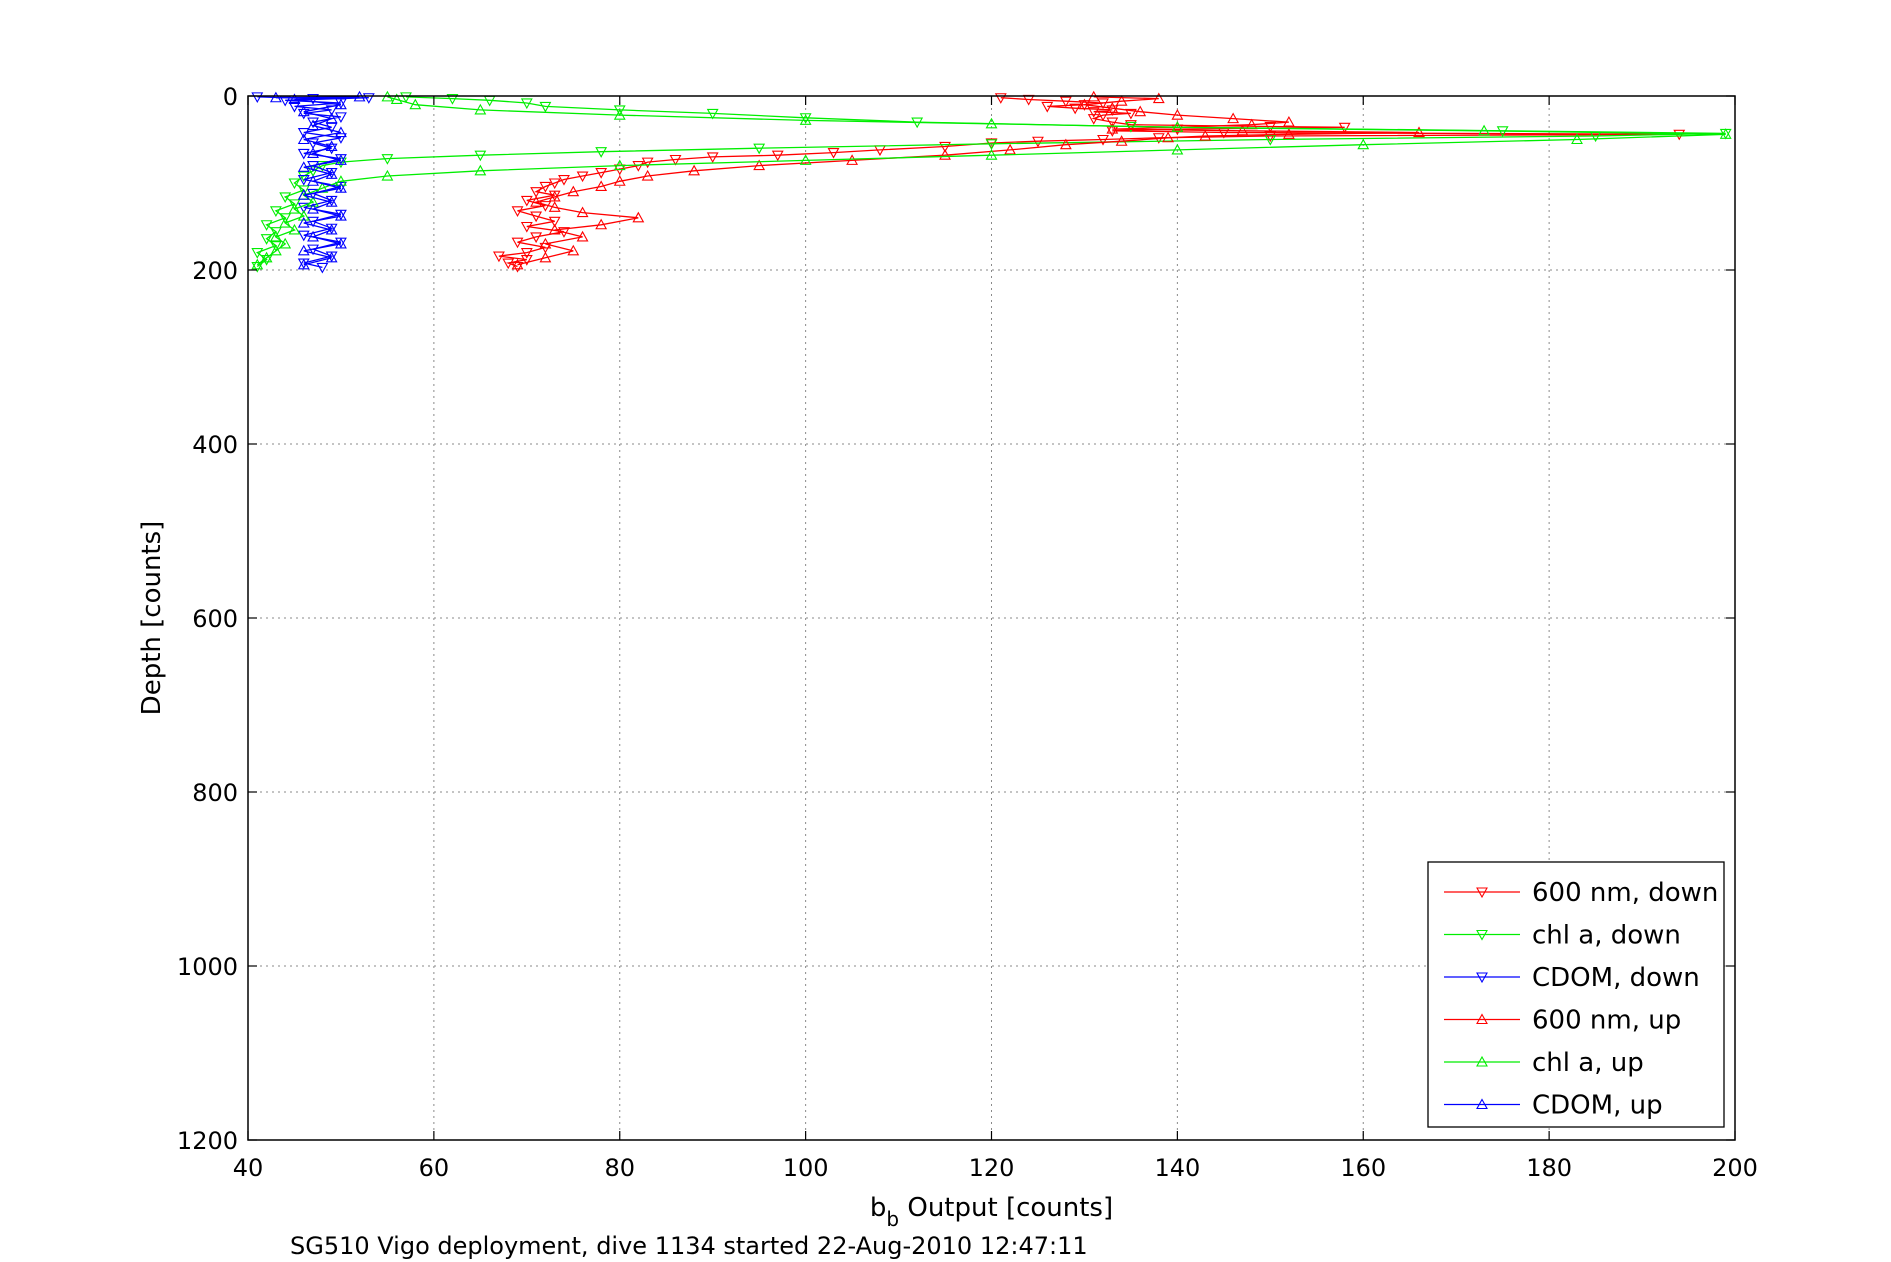 This screenshot has width=1891, height=1262. Describe the element at coordinates (1735, 1168) in the screenshot. I see `x-tick-label: 200` at that location.